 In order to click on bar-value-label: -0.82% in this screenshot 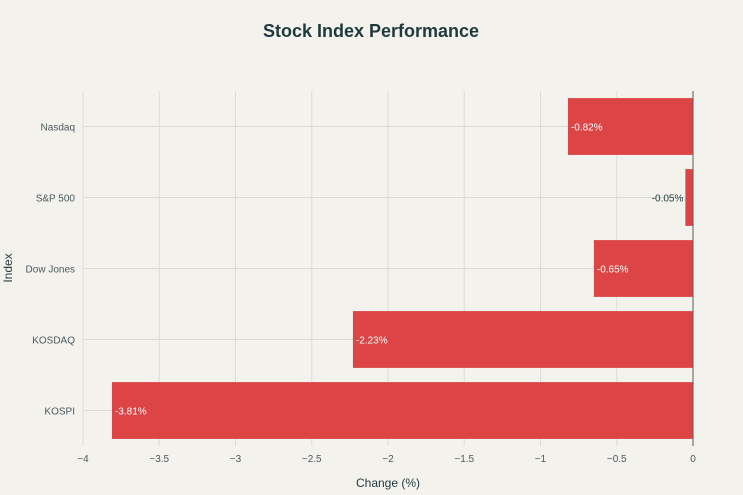, I will do `click(587, 128)`.